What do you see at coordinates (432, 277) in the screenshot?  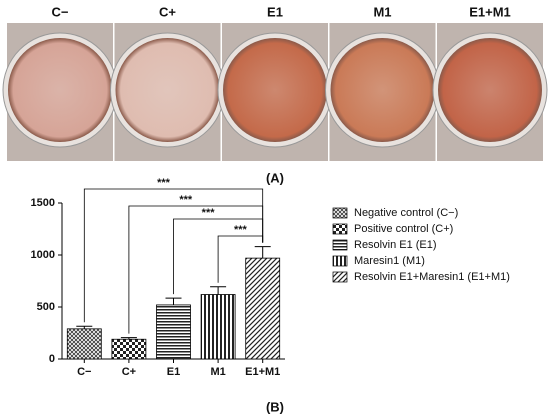 I see `legend-label: Resolvin E1+Maresin1 (E1+M1)` at bounding box center [432, 277].